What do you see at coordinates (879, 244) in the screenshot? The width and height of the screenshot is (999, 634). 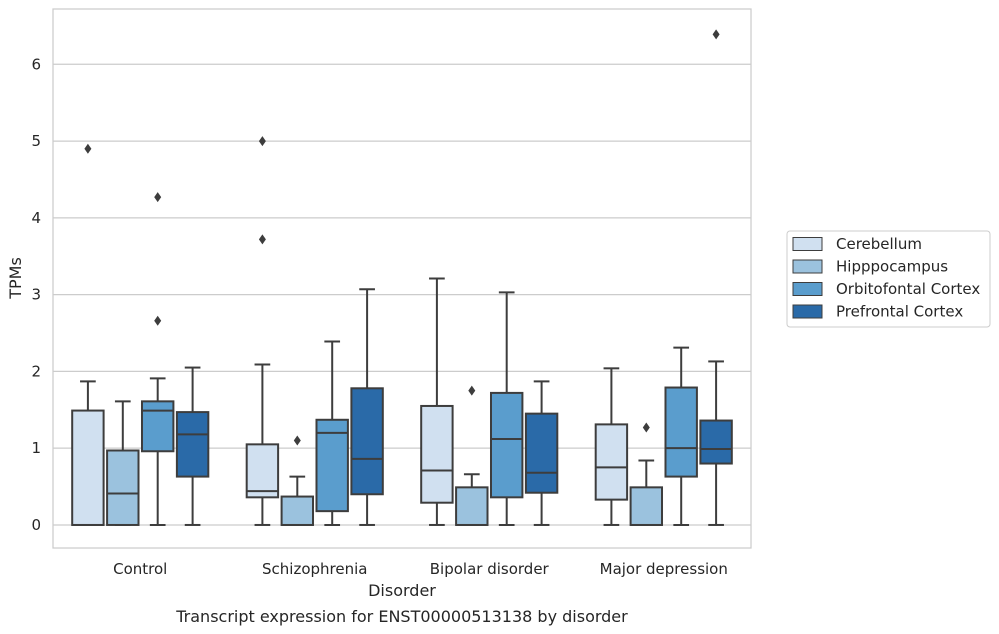 I see `legend-label: Cerebellum` at bounding box center [879, 244].